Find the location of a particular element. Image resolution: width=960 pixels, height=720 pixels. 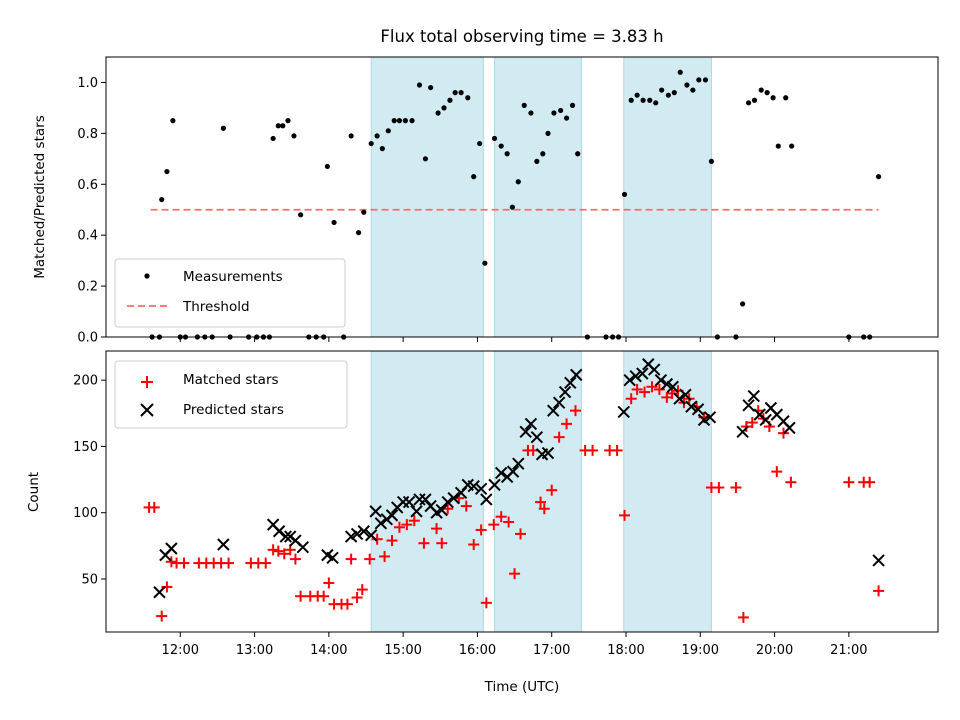

y-tick-label: 100 is located at coordinates (85, 513).